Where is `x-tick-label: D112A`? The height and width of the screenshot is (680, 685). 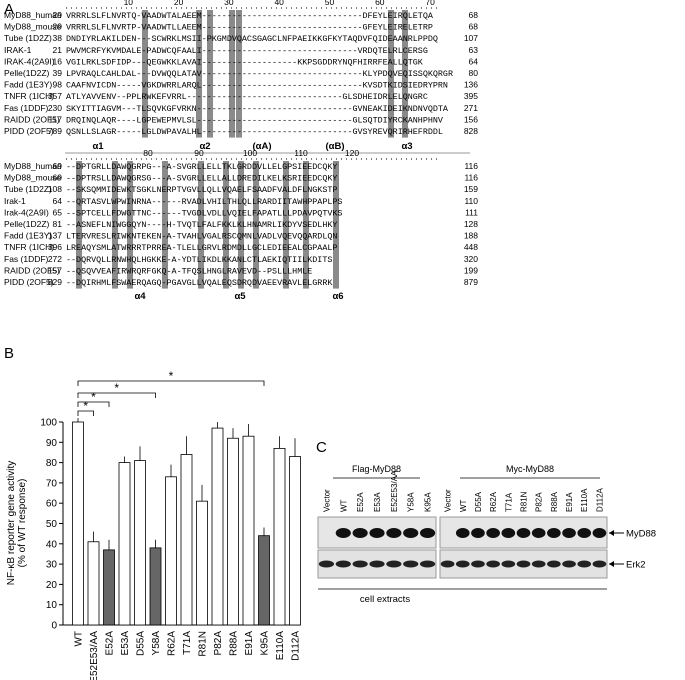
x-tick-label: D112A is located at coordinates (296, 646).